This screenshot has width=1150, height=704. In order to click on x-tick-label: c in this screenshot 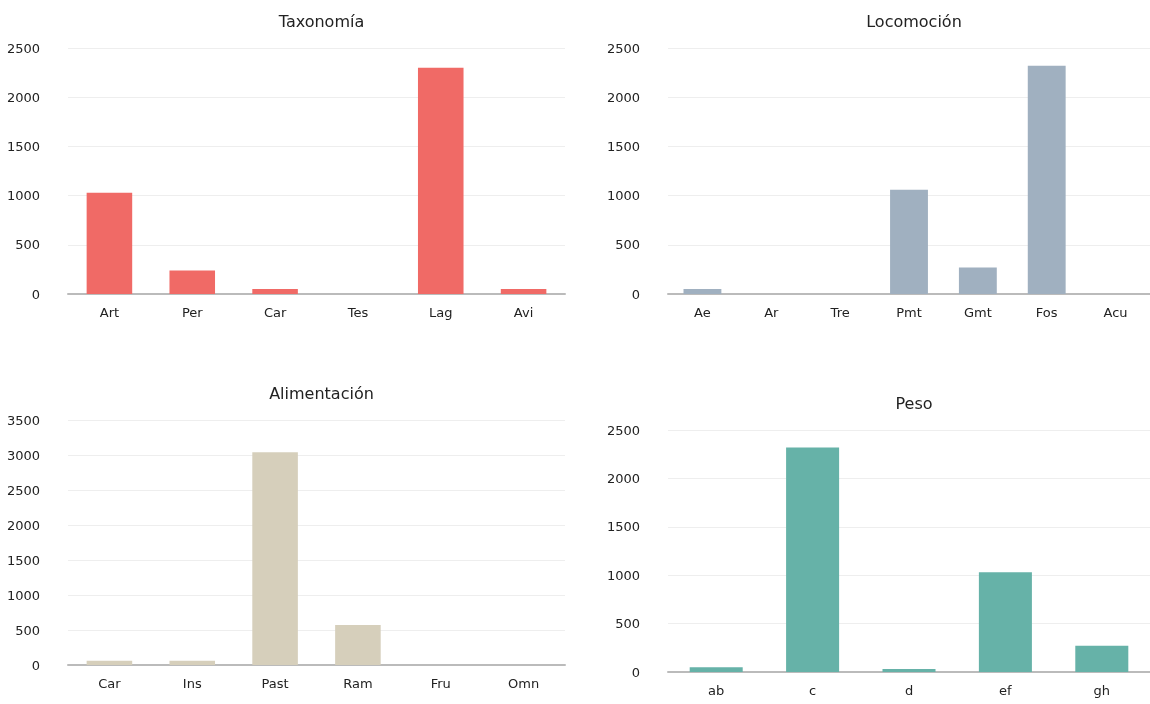, I will do `click(813, 690)`.